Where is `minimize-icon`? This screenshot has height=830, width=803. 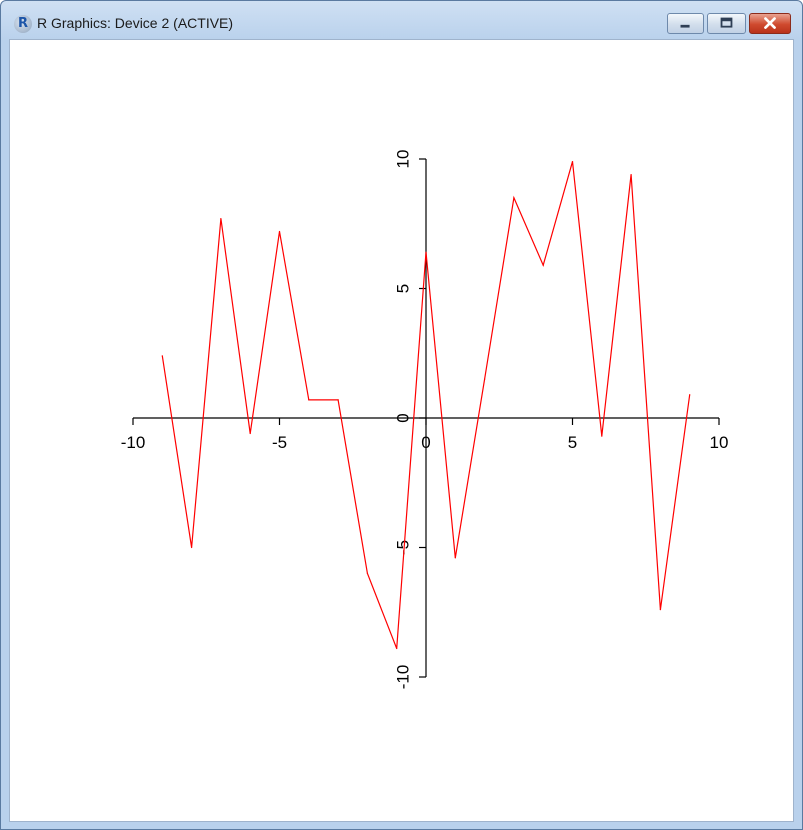
minimize-icon is located at coordinates (685, 26).